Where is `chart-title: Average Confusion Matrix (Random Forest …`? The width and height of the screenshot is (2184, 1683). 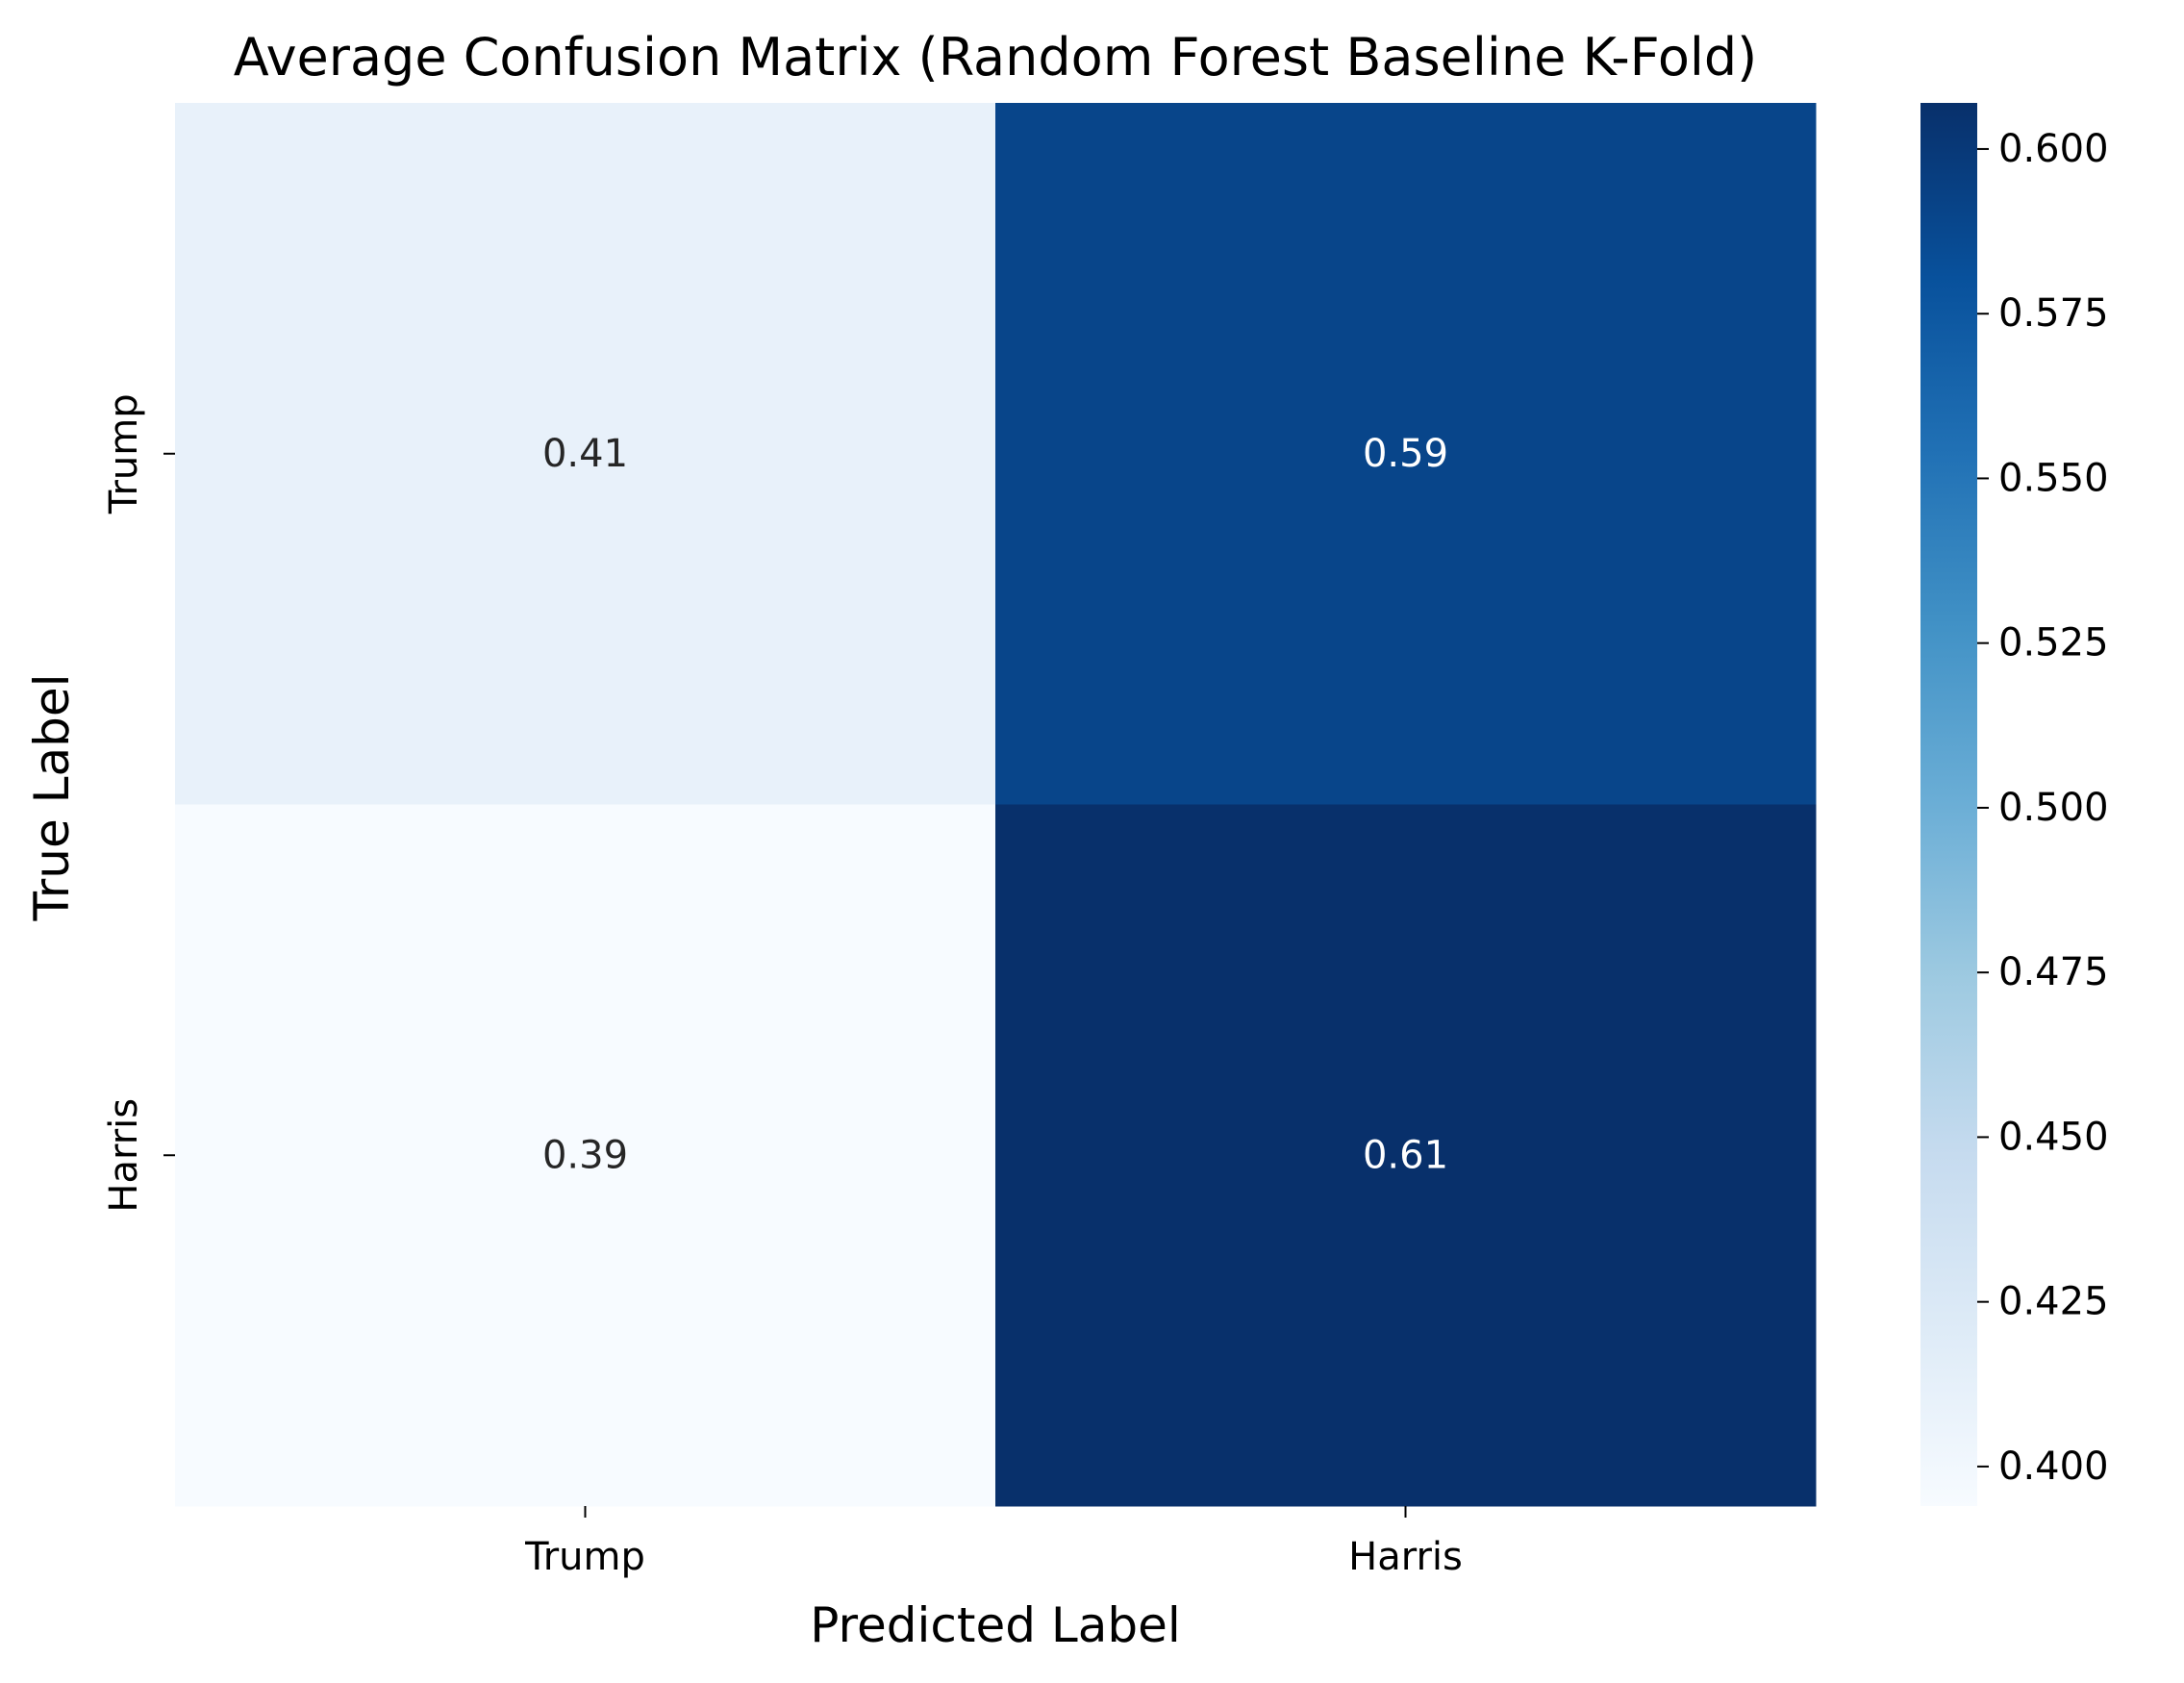
chart-title: Average Confusion Matrix (Random Forest … is located at coordinates (995, 58).